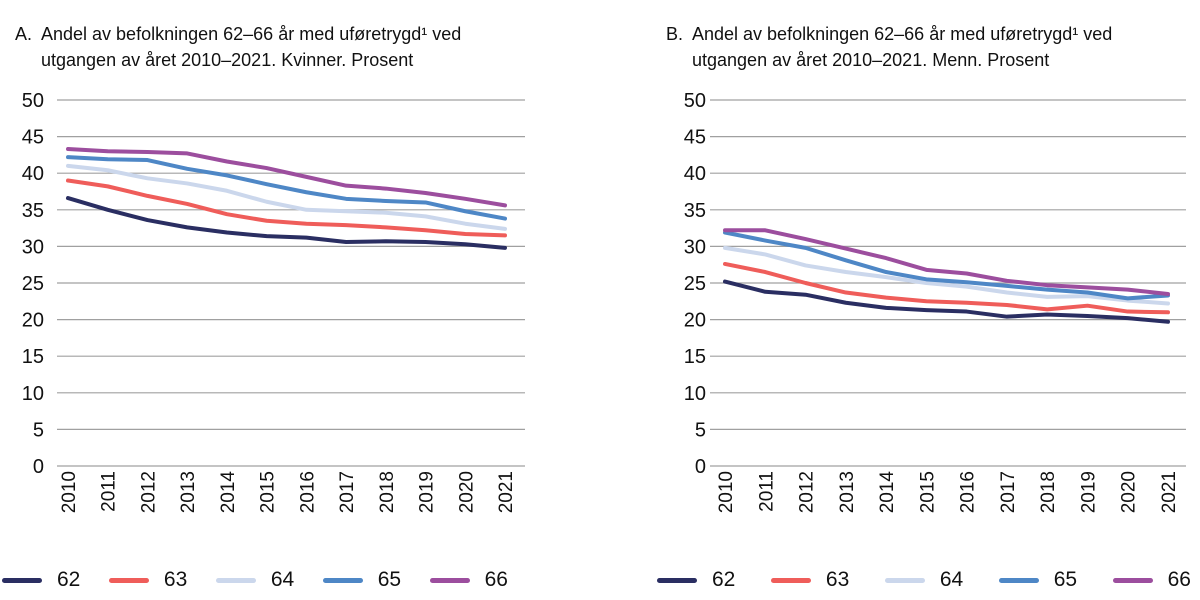 The width and height of the screenshot is (1200, 600). Describe the element at coordinates (695, 357) in the screenshot. I see `y-tick-label-b: 15` at that location.